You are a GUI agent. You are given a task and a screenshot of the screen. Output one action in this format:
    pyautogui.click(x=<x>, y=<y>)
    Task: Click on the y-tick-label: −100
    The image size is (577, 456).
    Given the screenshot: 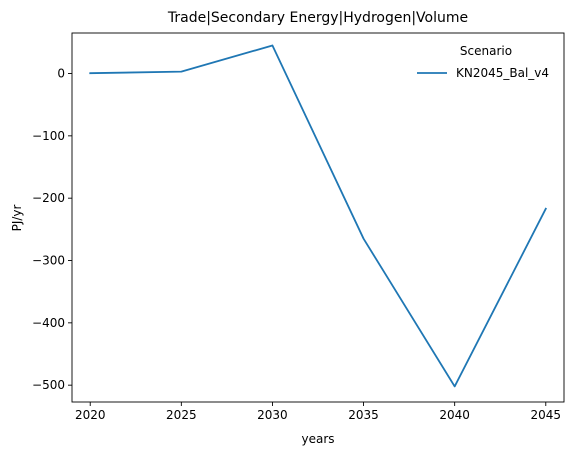 What is the action you would take?
    pyautogui.click(x=48, y=136)
    